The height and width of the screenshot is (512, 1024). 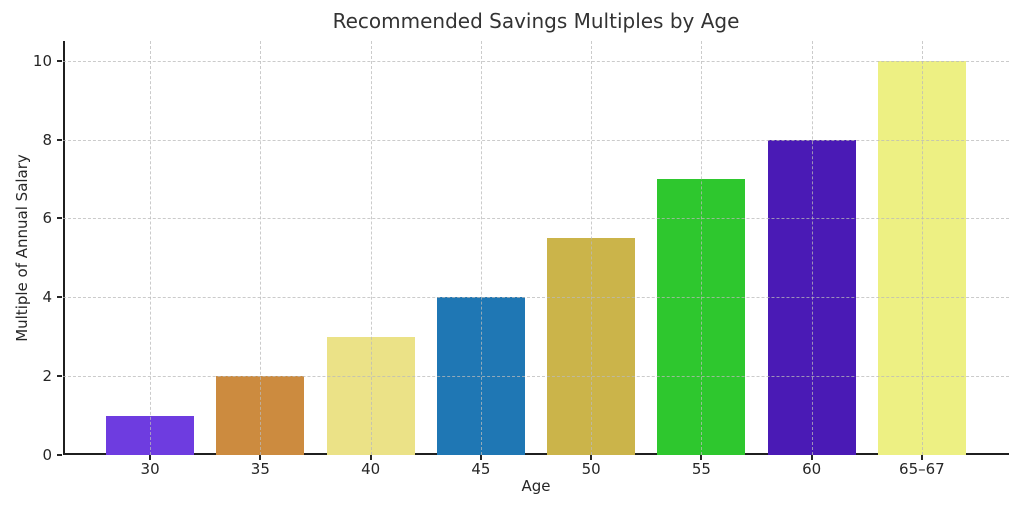 What do you see at coordinates (22, 248) in the screenshot?
I see `y-axis-label: Multiple of Annual Salary` at bounding box center [22, 248].